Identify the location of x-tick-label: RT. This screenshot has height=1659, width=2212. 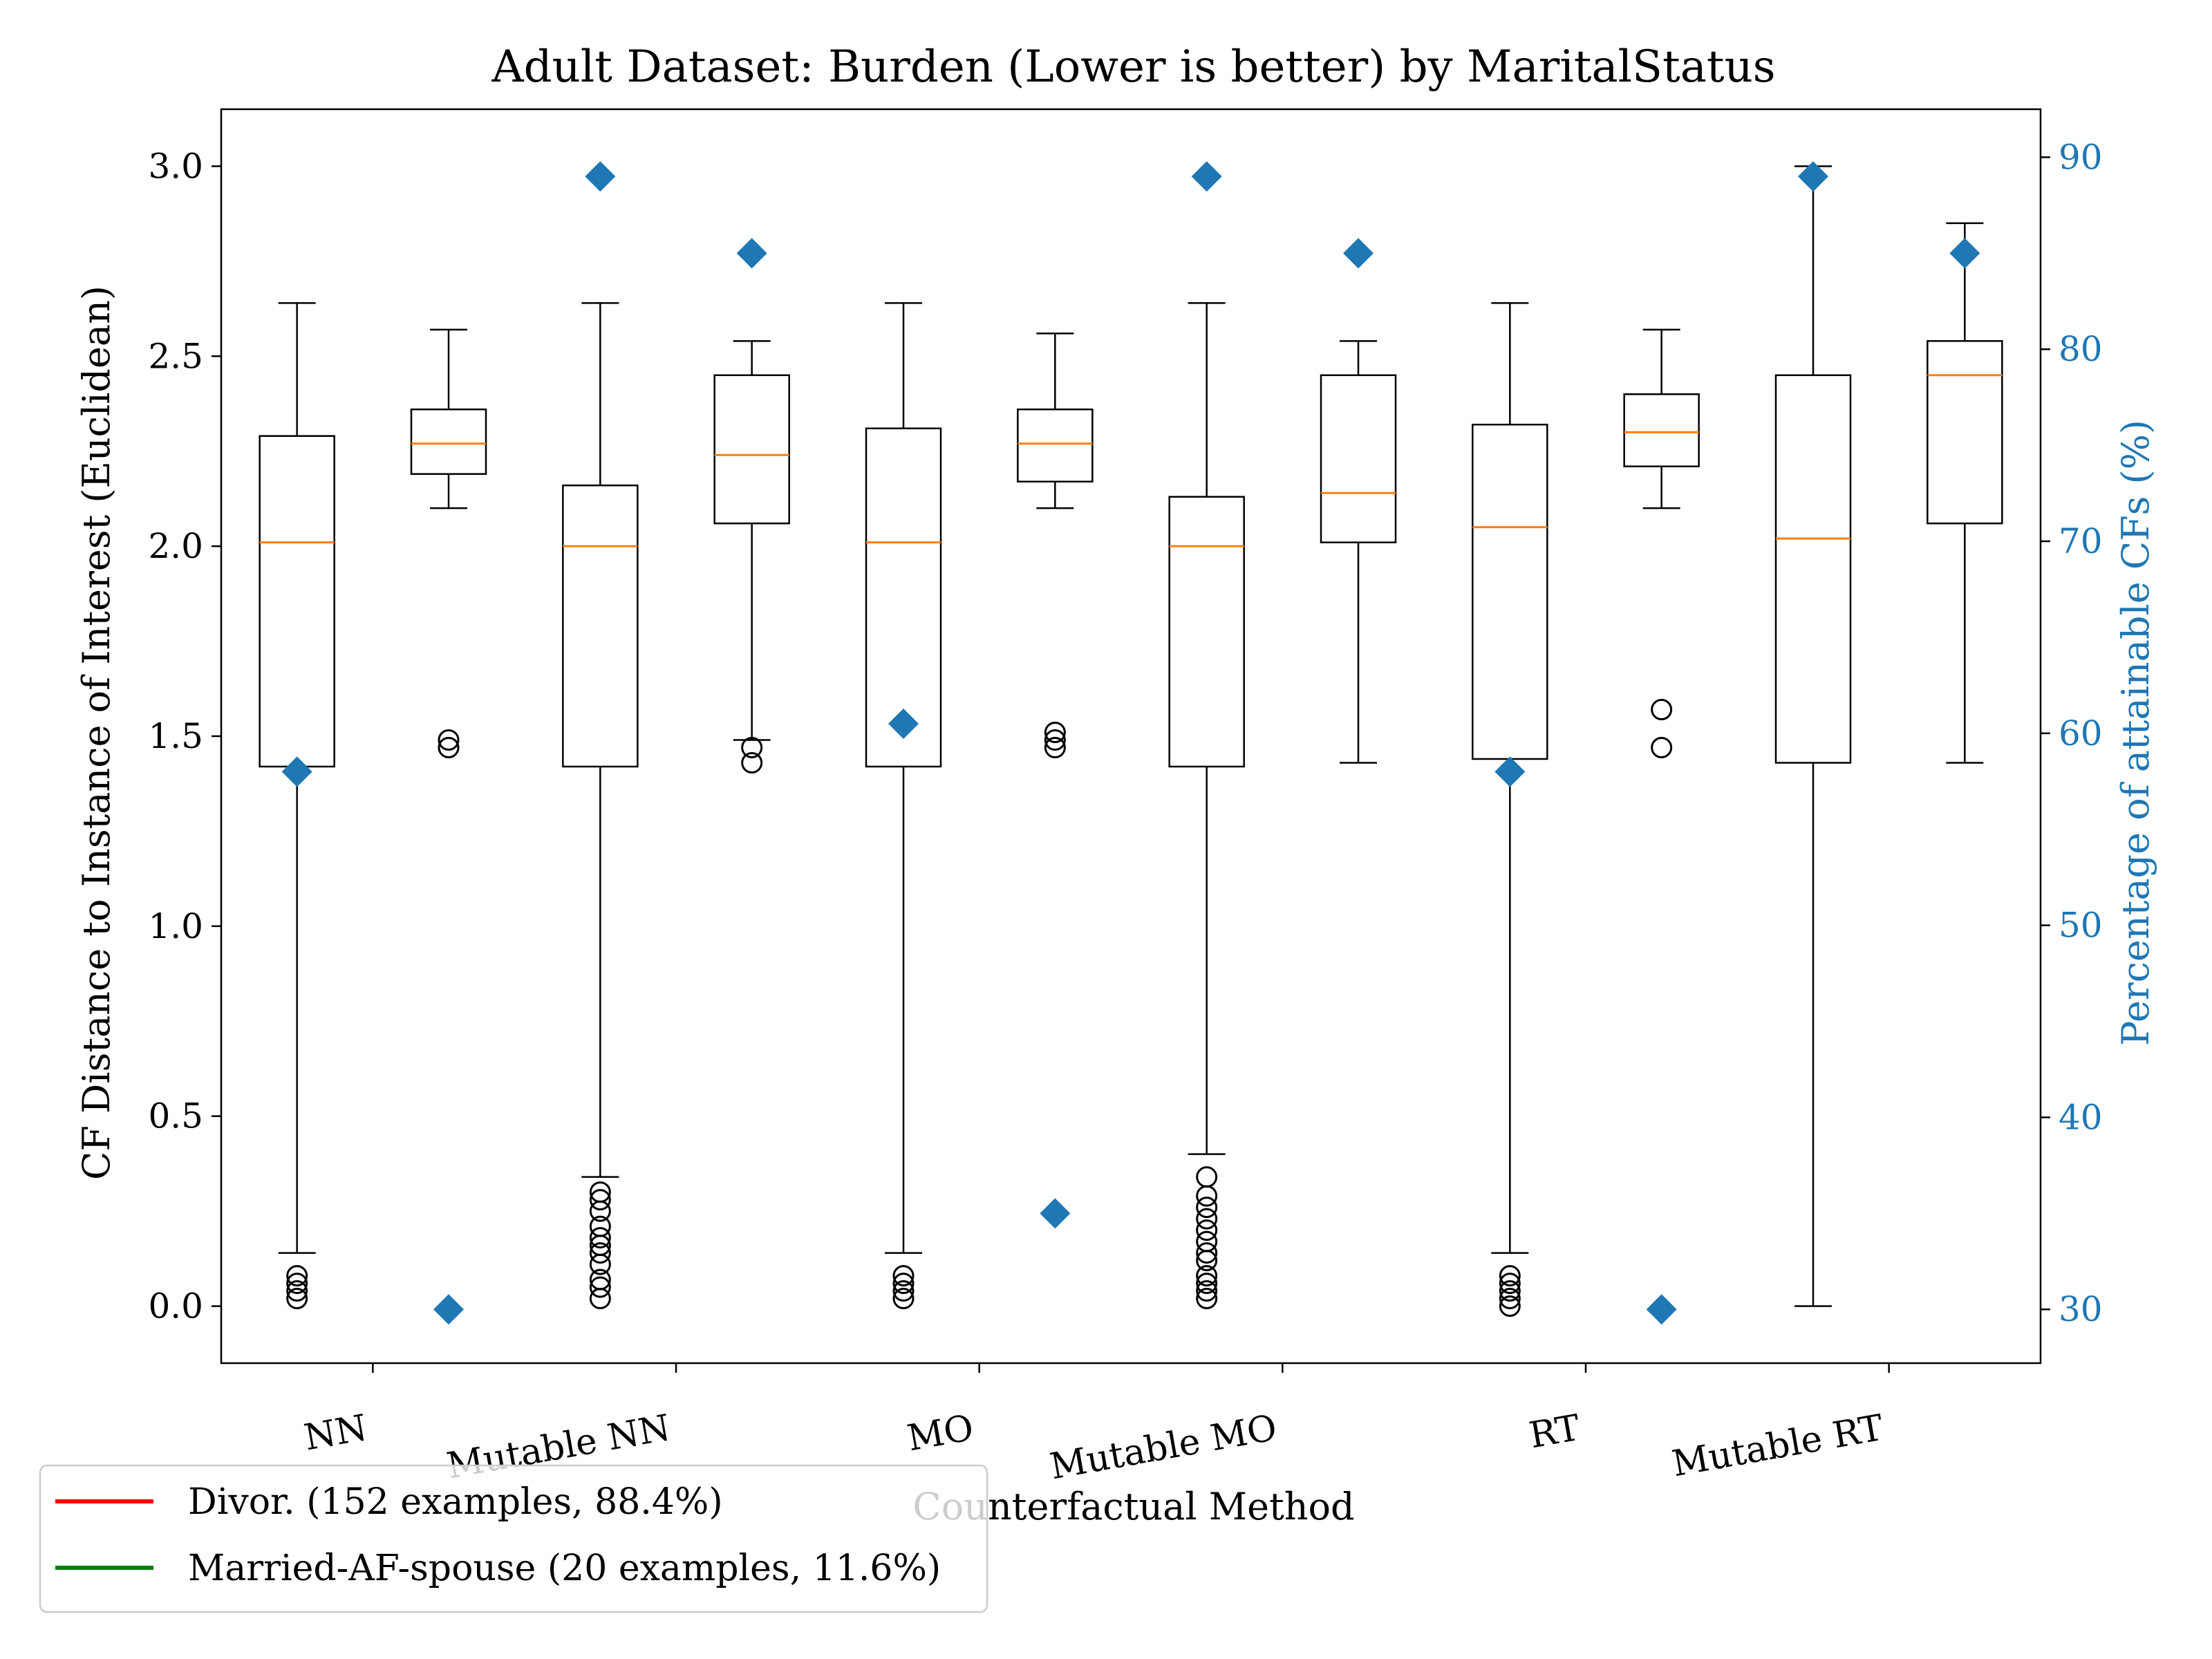
(1555, 1432).